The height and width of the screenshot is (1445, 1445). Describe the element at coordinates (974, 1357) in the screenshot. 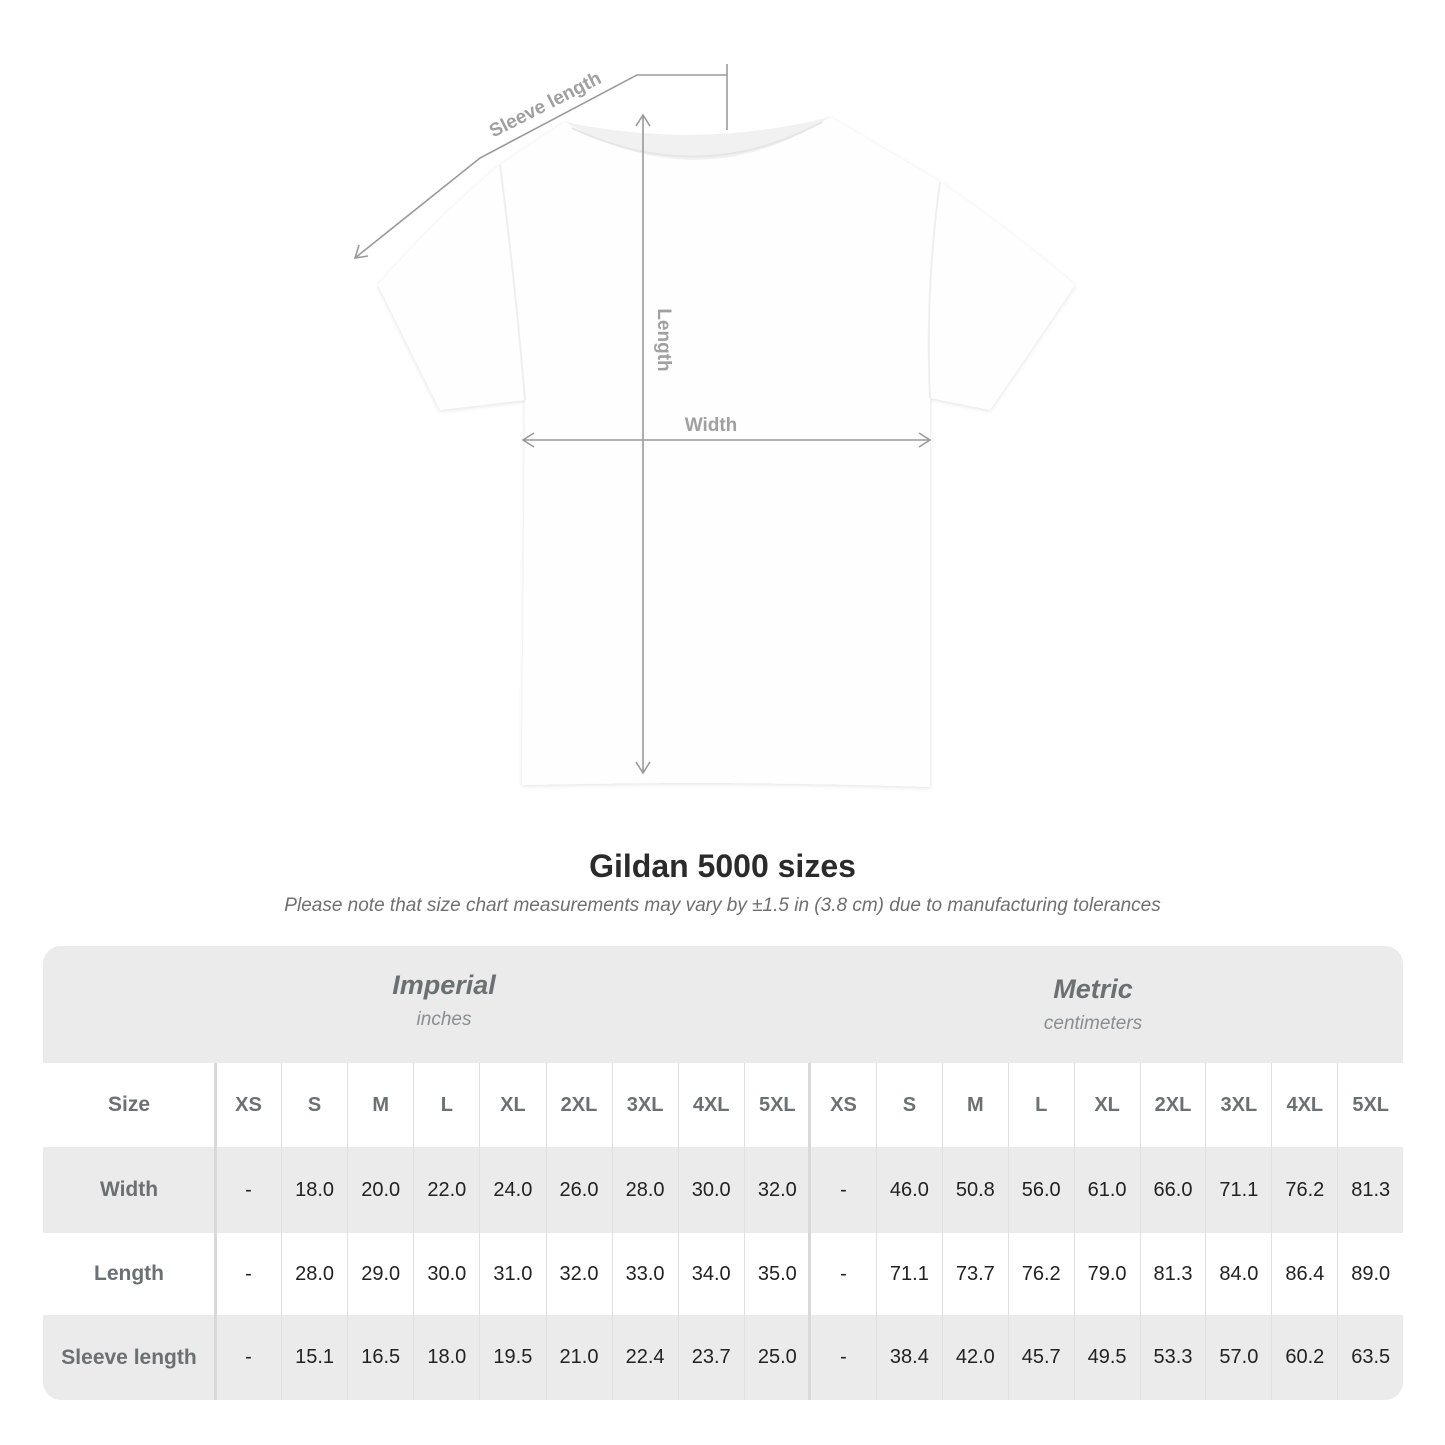

I see `table-cell: 42.0` at that location.